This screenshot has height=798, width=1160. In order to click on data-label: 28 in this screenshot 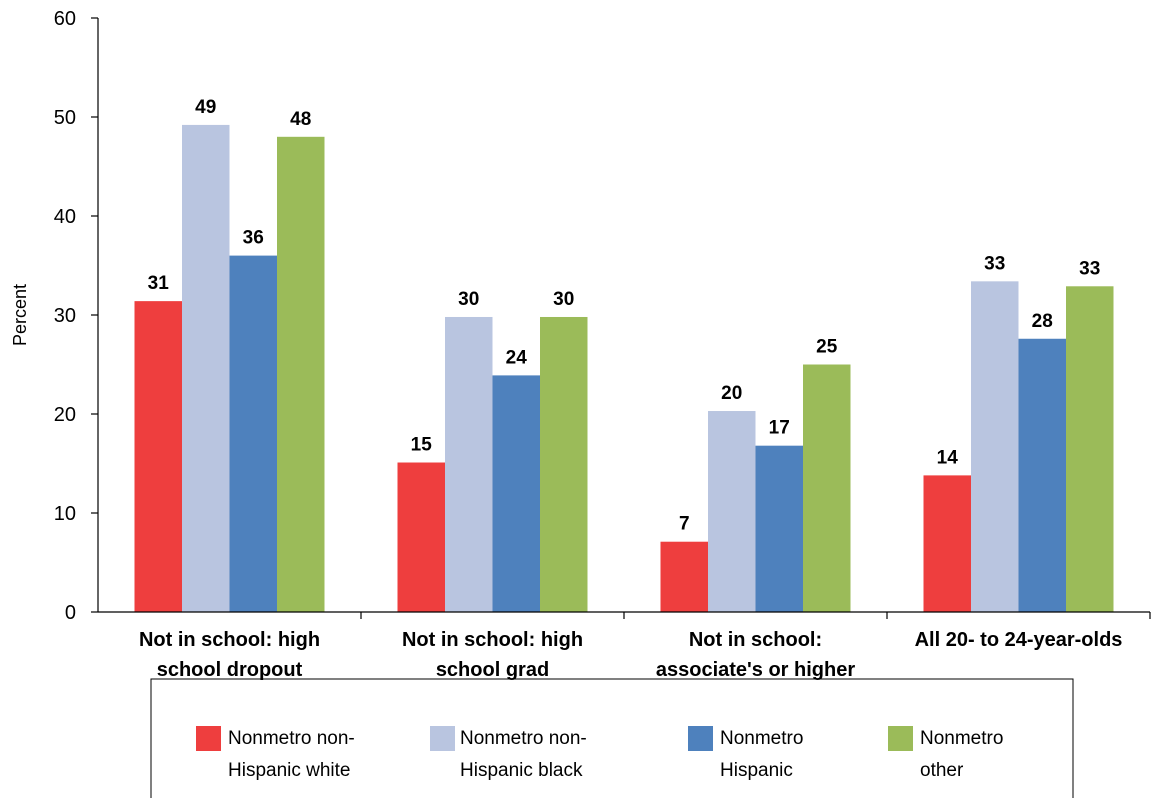, I will do `click(1042, 321)`.